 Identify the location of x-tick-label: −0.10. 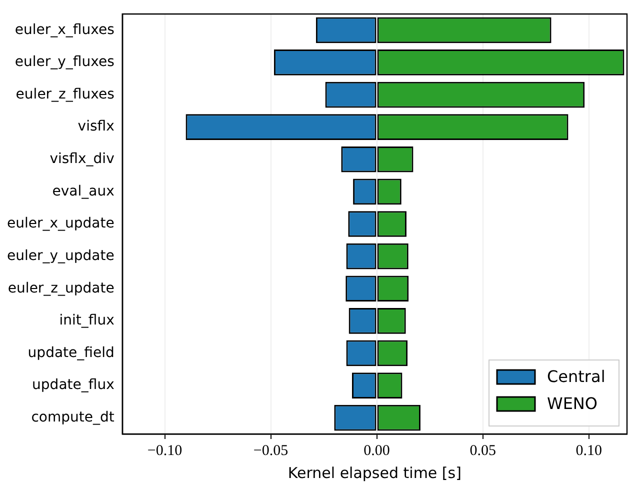
(164, 450).